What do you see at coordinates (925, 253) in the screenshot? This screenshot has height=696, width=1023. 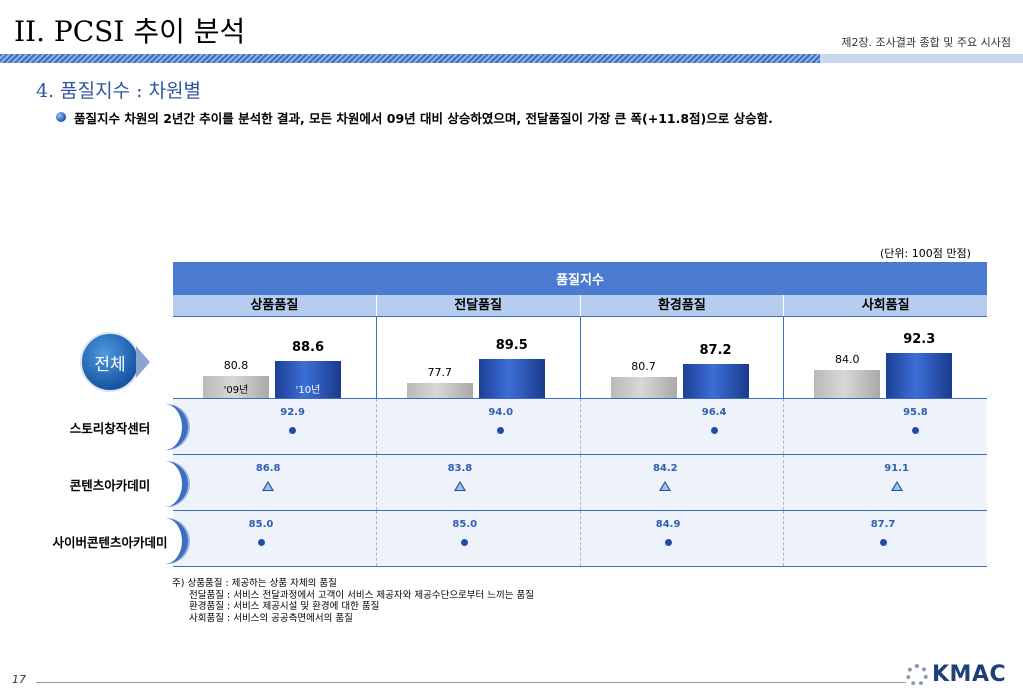 I see `unit-label: (단위: 100점 만점)` at bounding box center [925, 253].